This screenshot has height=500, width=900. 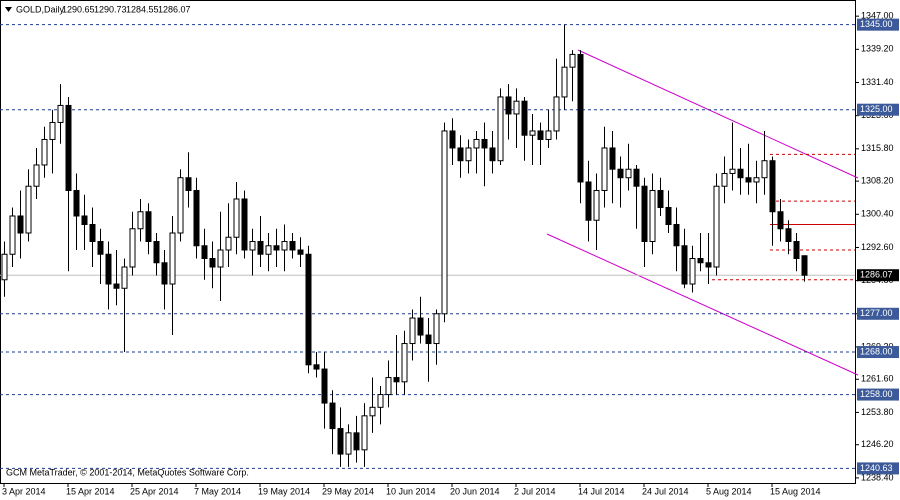 What do you see at coordinates (877, 214) in the screenshot?
I see `y-tick-label: 1300.40` at bounding box center [877, 214].